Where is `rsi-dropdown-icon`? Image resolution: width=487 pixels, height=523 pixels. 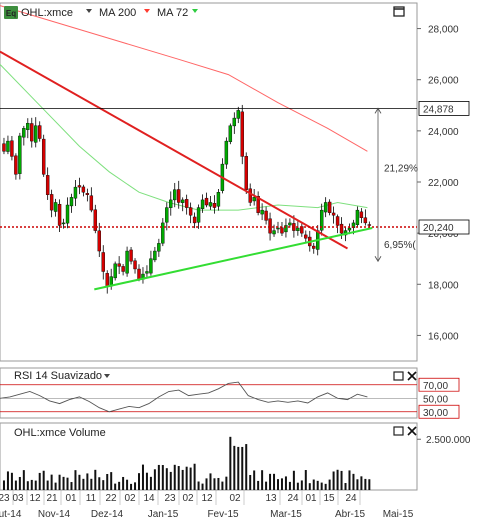
rsi-dropdown-icon is located at coordinates (107, 376).